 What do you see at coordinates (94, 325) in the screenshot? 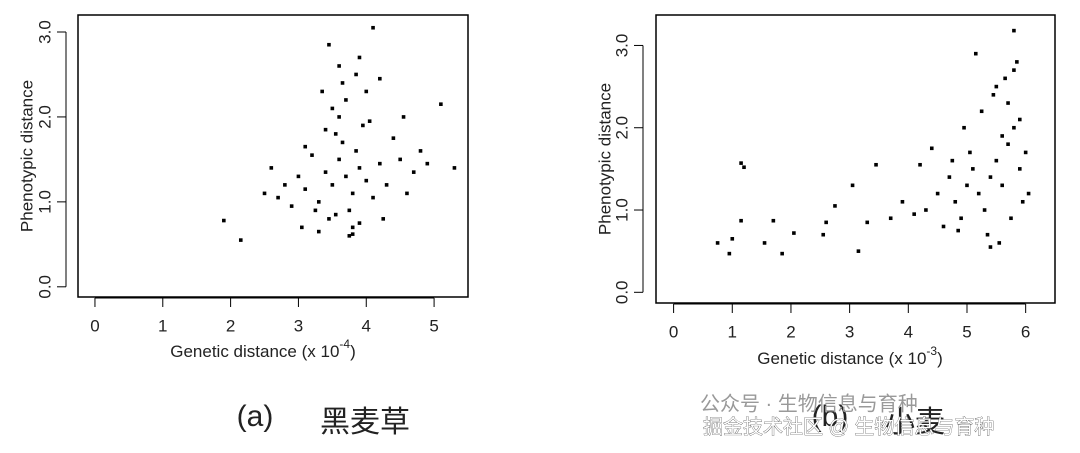
I see `x-tick-label: 0` at bounding box center [94, 325].